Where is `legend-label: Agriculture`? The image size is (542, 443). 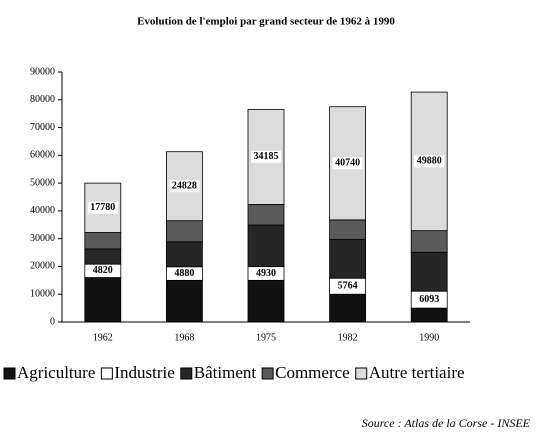
legend-label: Agriculture is located at coordinates (56, 372).